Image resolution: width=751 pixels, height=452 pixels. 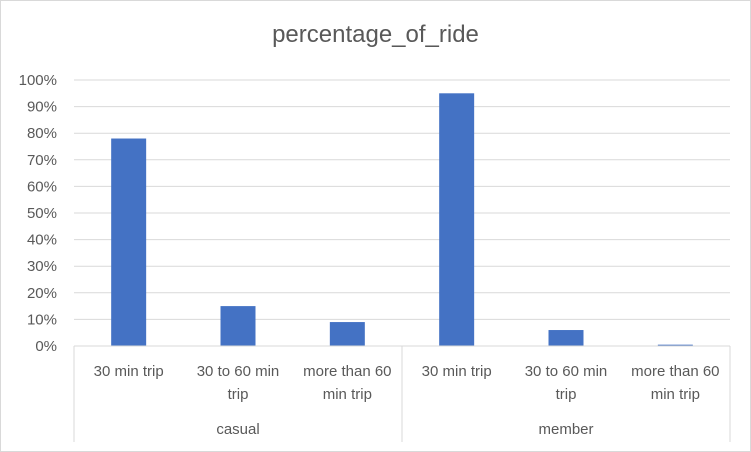 I want to click on chart-title: percentage_of_ride, so click(x=375, y=34).